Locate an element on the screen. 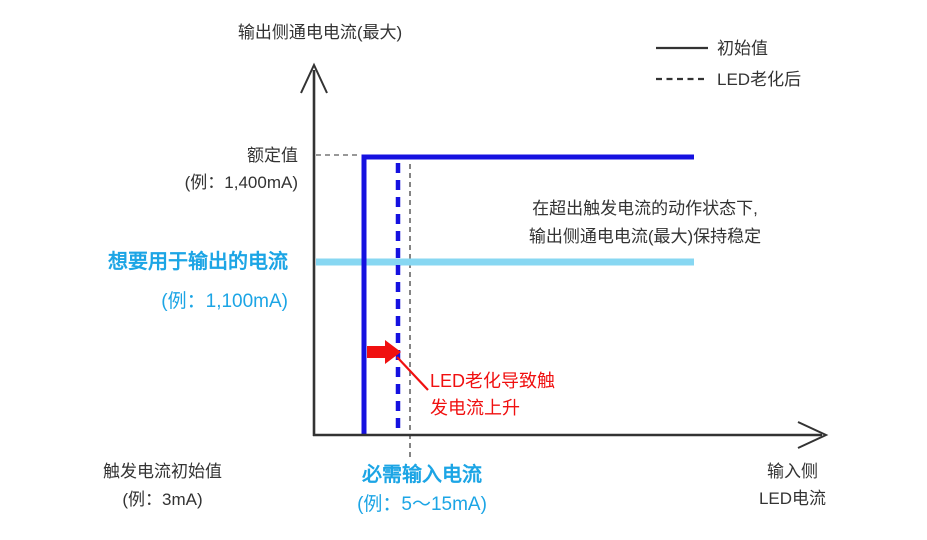 The height and width of the screenshot is (540, 927). trigger-initial-label: 触发电流初始值 (例：3mA) is located at coordinates (162, 486).